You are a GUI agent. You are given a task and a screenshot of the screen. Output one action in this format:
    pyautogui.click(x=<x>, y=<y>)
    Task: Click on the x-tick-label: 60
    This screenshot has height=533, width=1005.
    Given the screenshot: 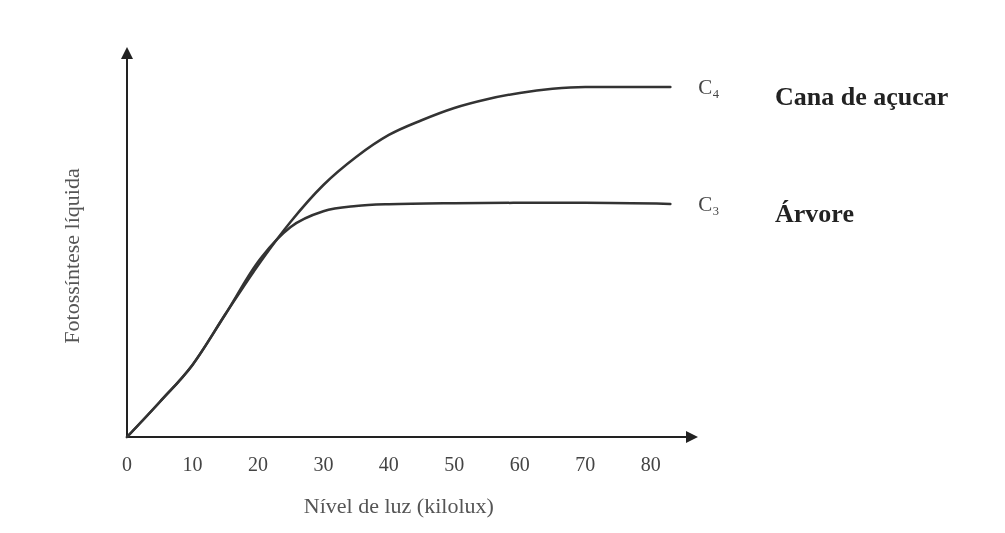 What is the action you would take?
    pyautogui.click(x=519, y=464)
    